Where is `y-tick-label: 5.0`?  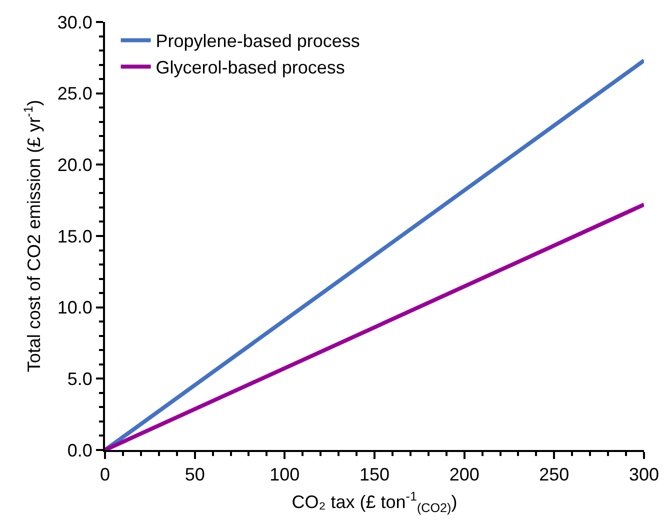
y-tick-label: 5.0 is located at coordinates (79, 378).